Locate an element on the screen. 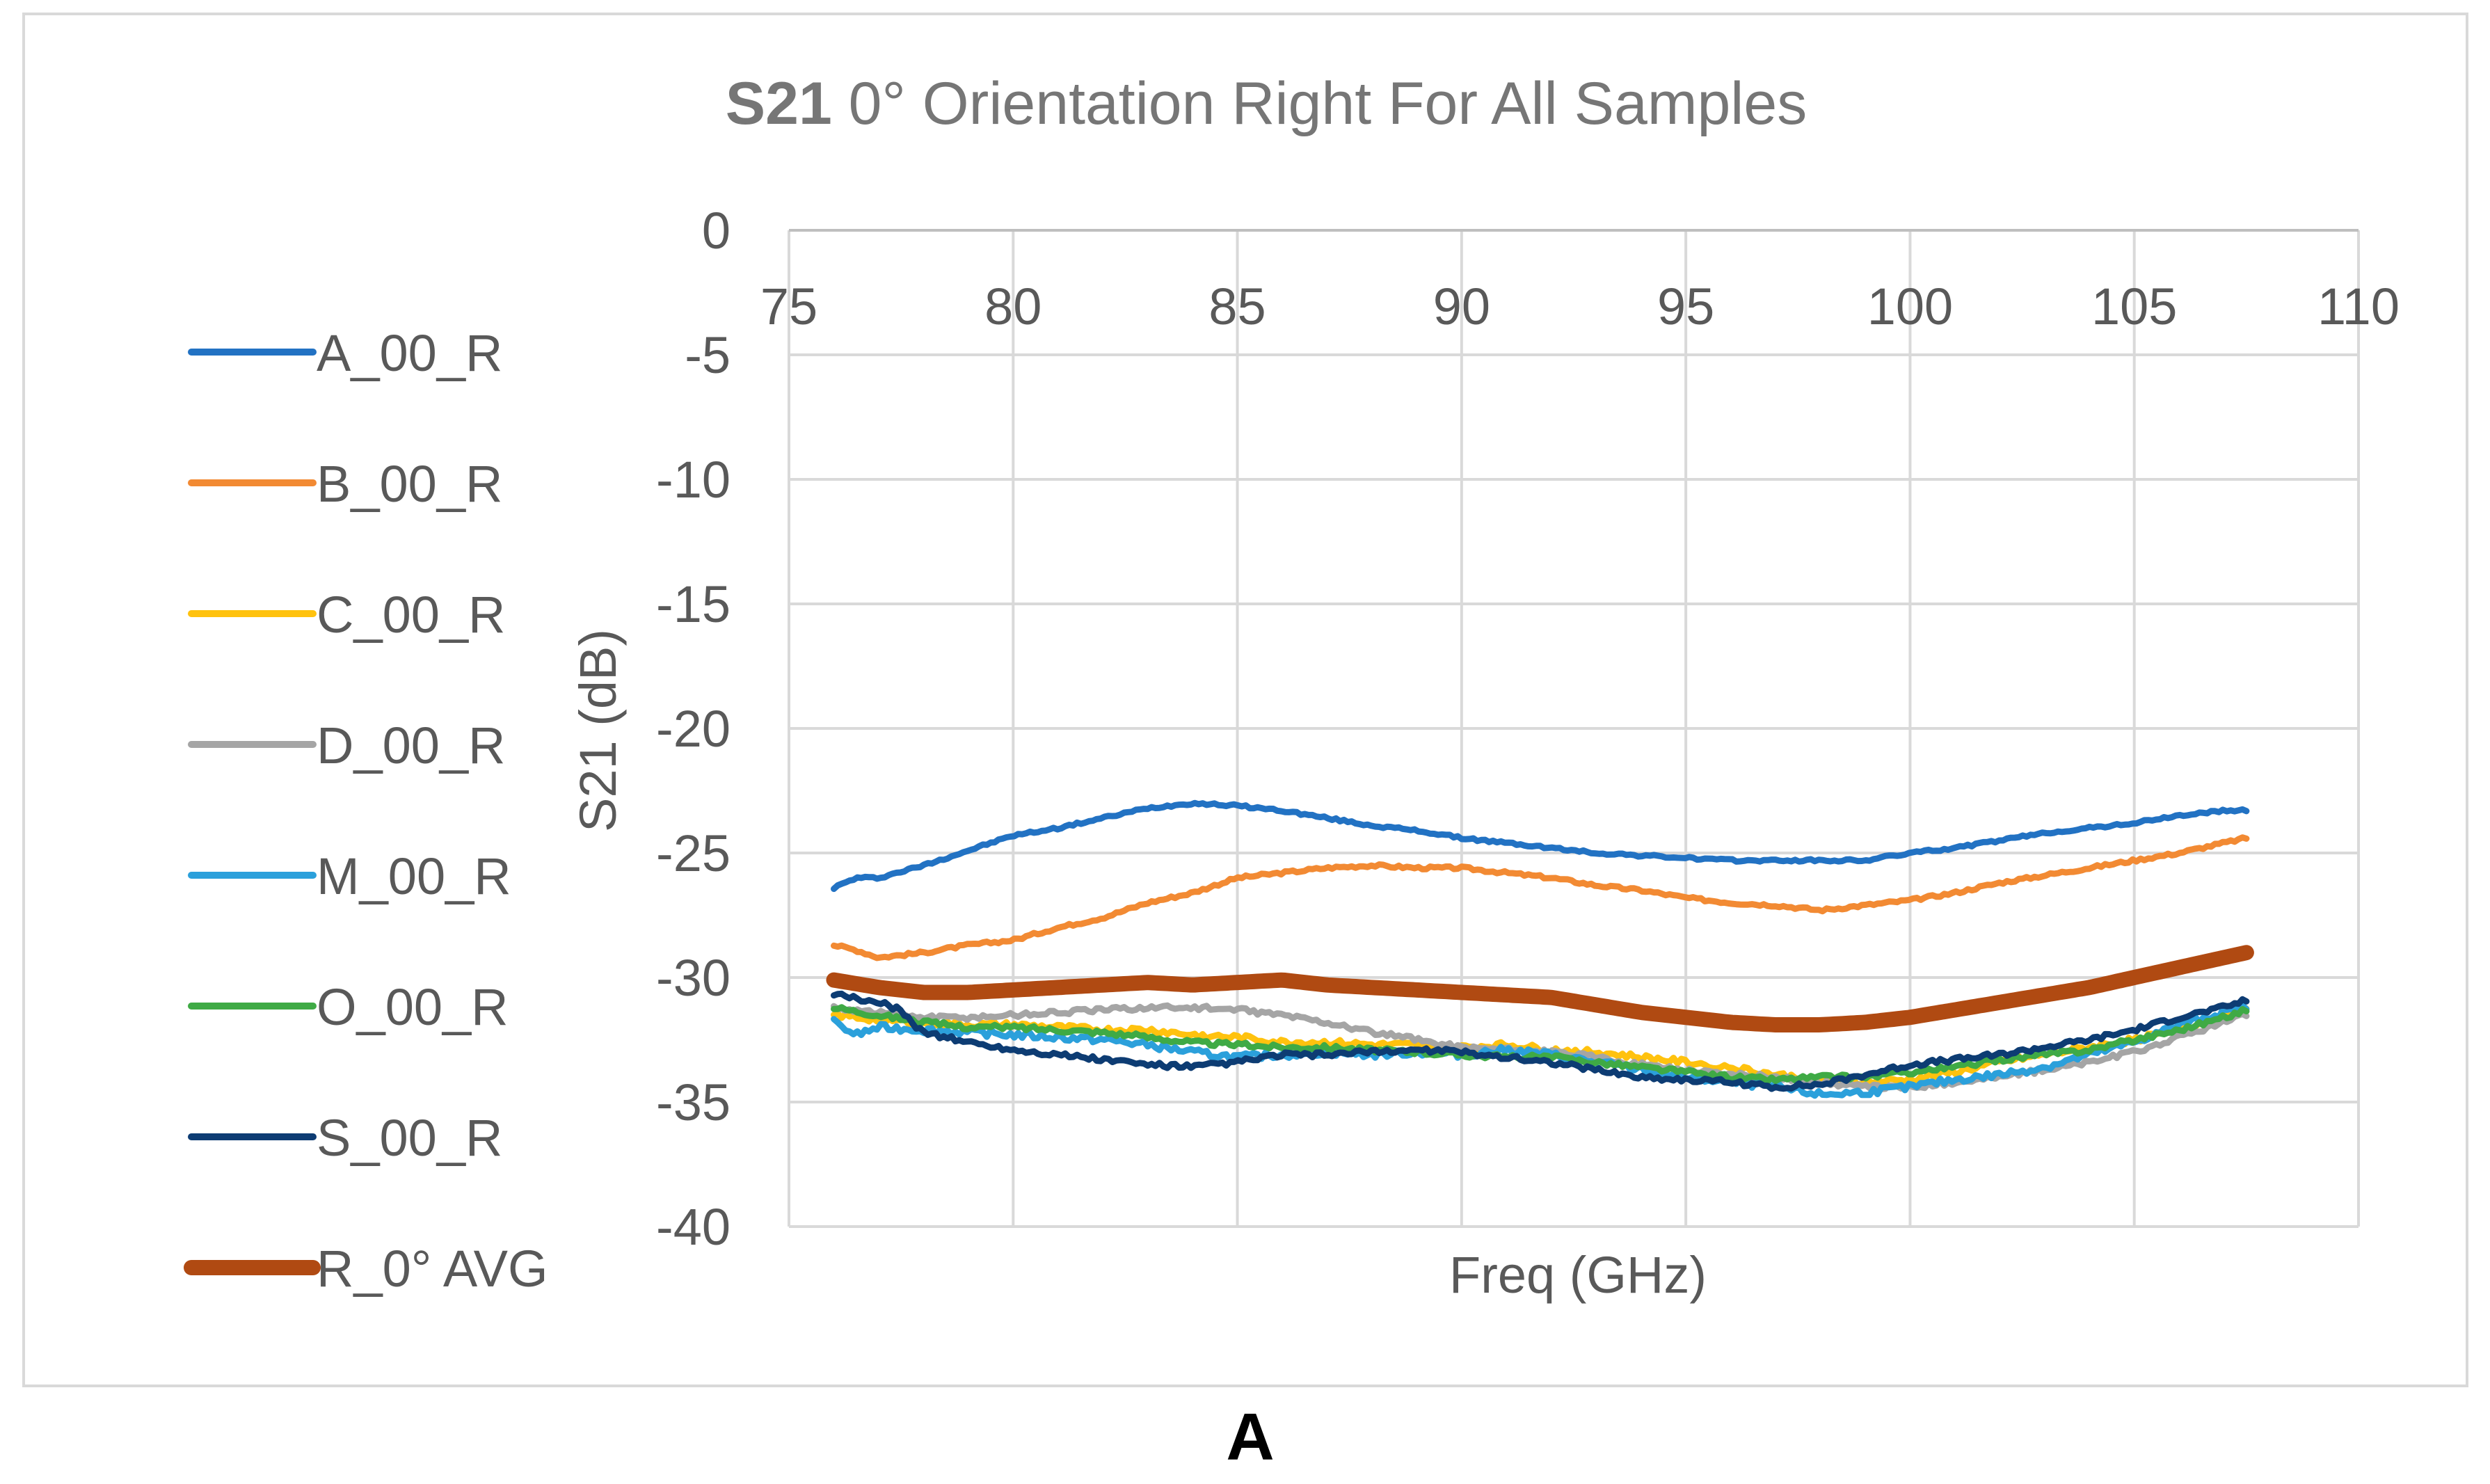  y-tick-label: -30 is located at coordinates (693, 978).